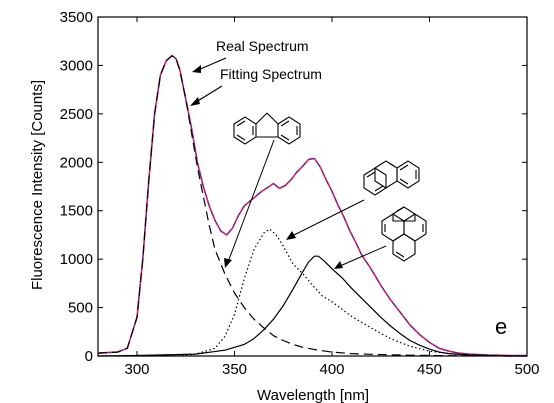 This screenshot has height=403, width=554. What do you see at coordinates (360, 257) in the screenshot?
I see `arrow-pyrene` at bounding box center [360, 257].